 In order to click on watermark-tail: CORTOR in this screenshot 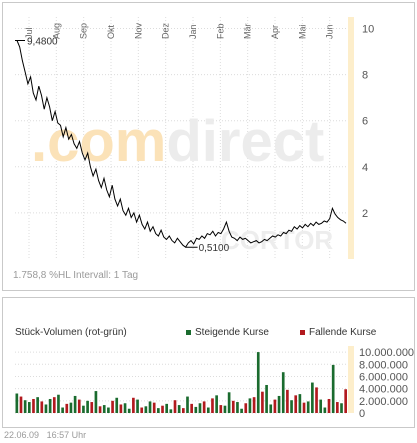, I will do `click(277, 240)`.